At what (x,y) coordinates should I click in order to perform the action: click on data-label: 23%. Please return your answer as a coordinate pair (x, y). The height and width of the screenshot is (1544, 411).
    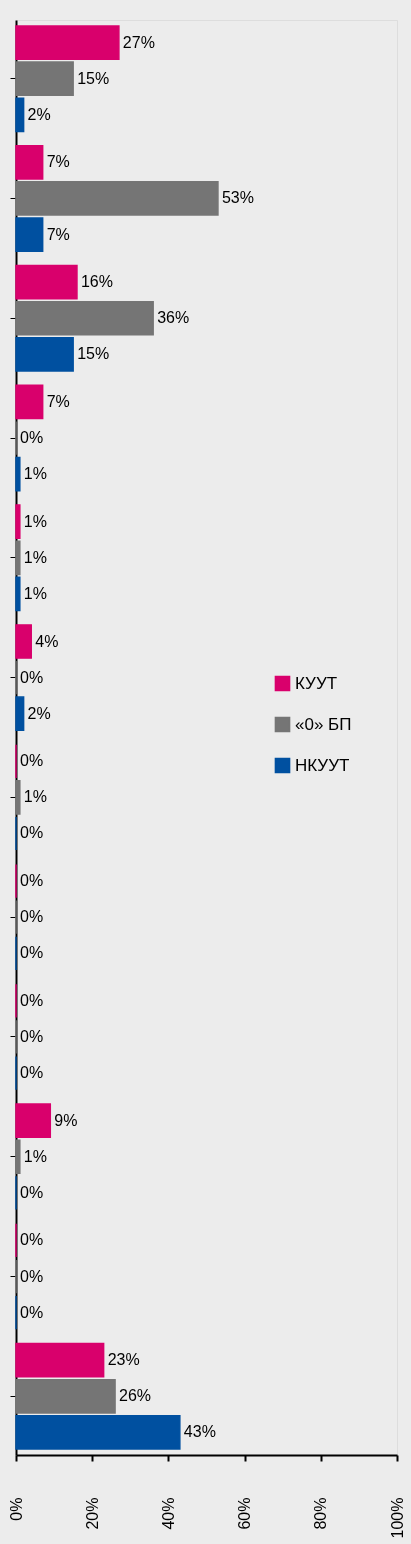
    Looking at the image, I should click on (123, 1360).